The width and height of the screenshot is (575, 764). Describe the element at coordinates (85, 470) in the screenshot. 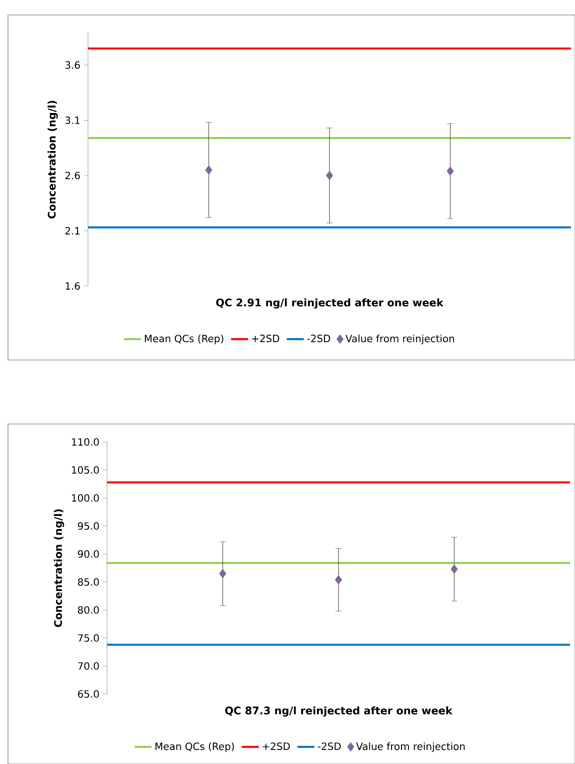

I see `y-tick-label: 105.0` at that location.